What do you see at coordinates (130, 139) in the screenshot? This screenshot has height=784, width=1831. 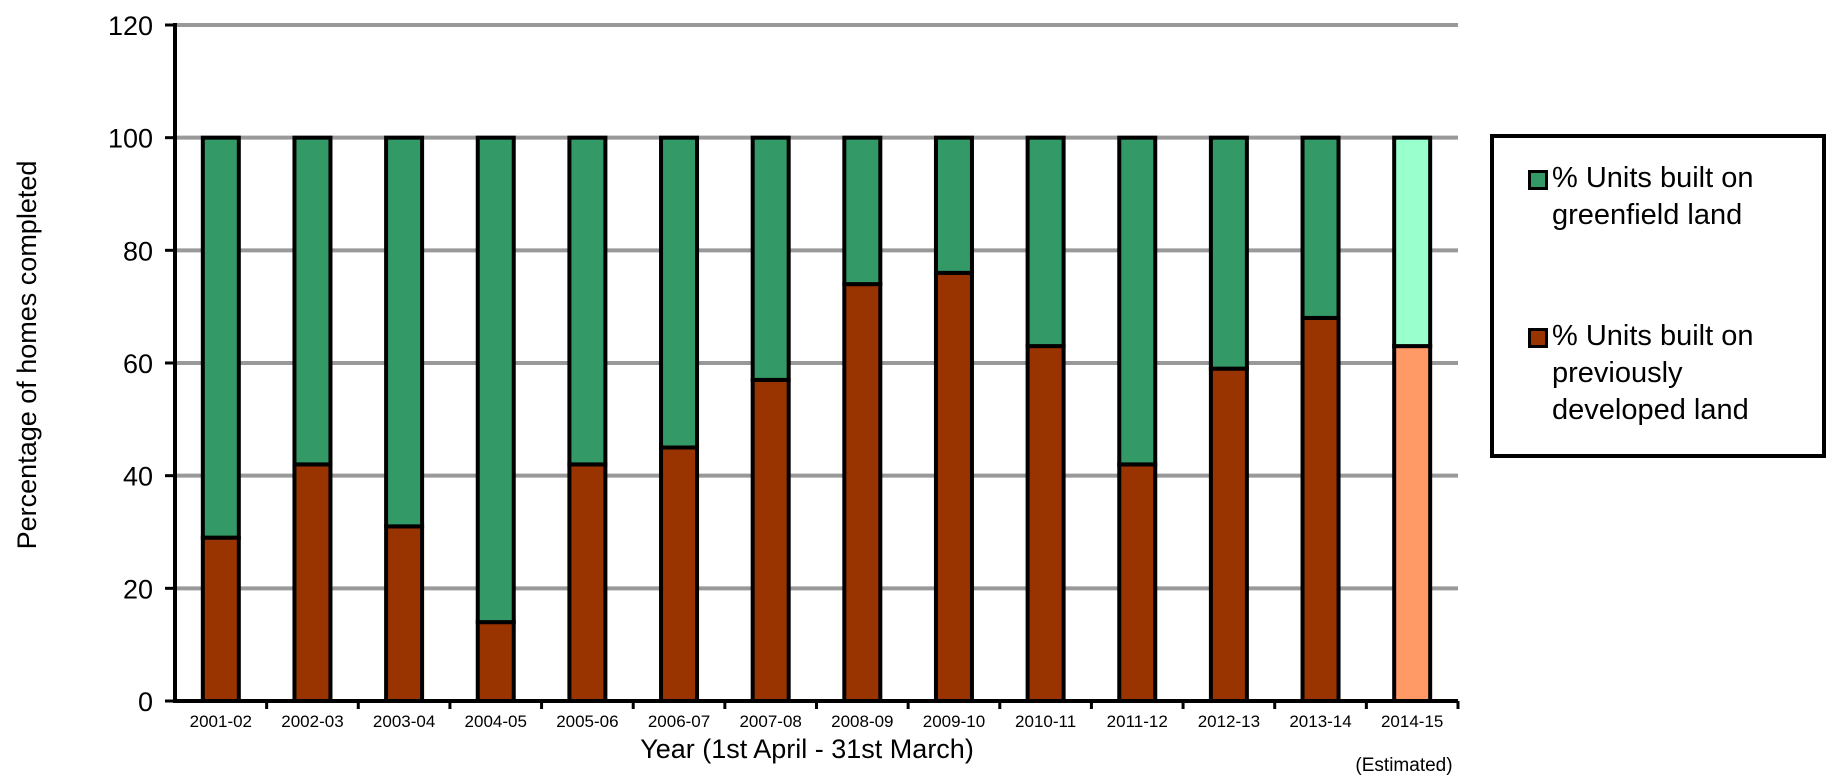 I see `y-tick-label-100: 100` at bounding box center [130, 139].